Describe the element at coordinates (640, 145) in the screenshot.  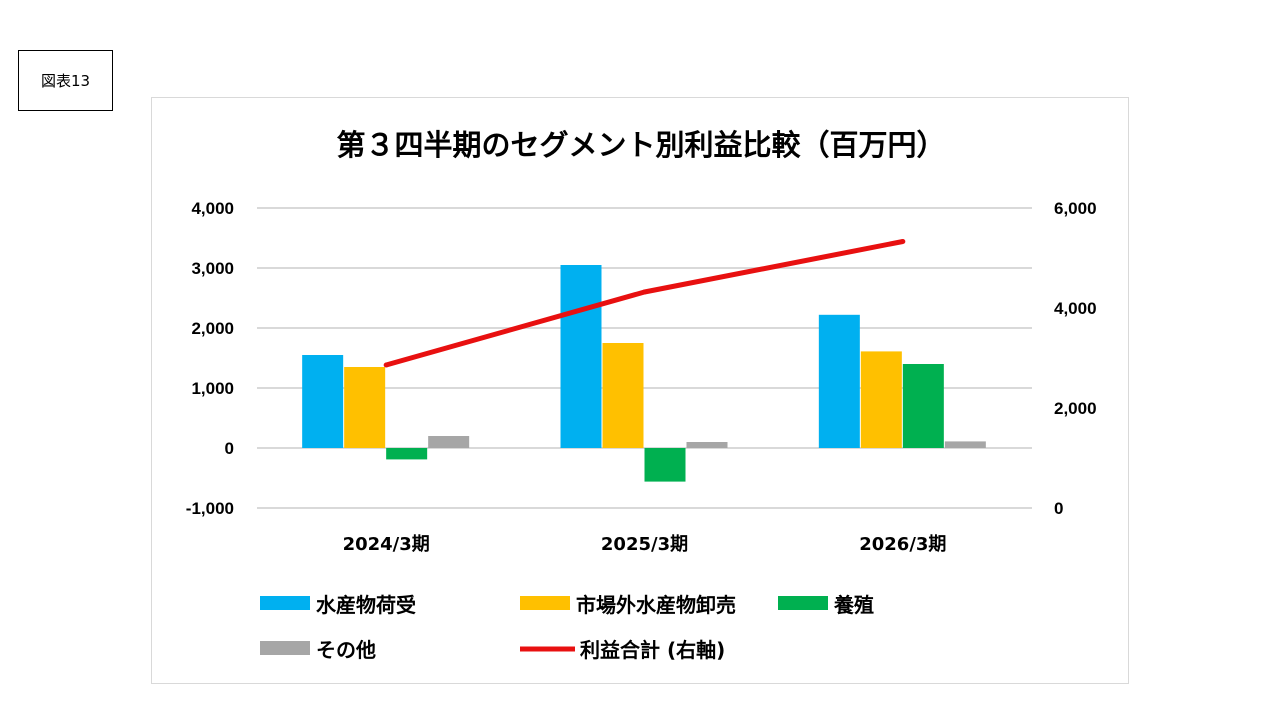
I see `chart-title: 第３四半期のセグメント別利益比較（百万円）` at that location.